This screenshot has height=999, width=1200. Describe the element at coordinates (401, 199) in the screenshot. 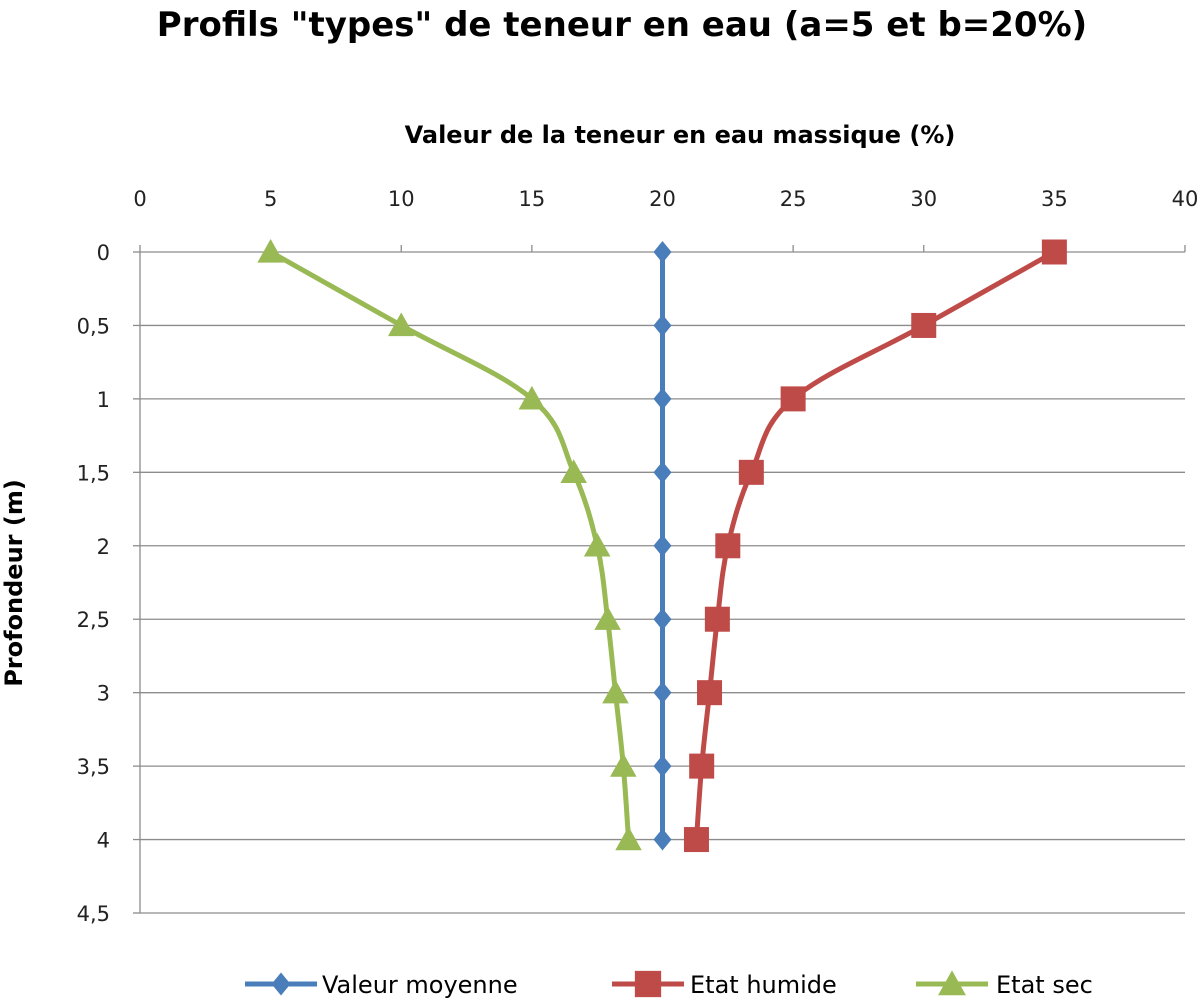

I see `x-tick-label: 10` at that location.